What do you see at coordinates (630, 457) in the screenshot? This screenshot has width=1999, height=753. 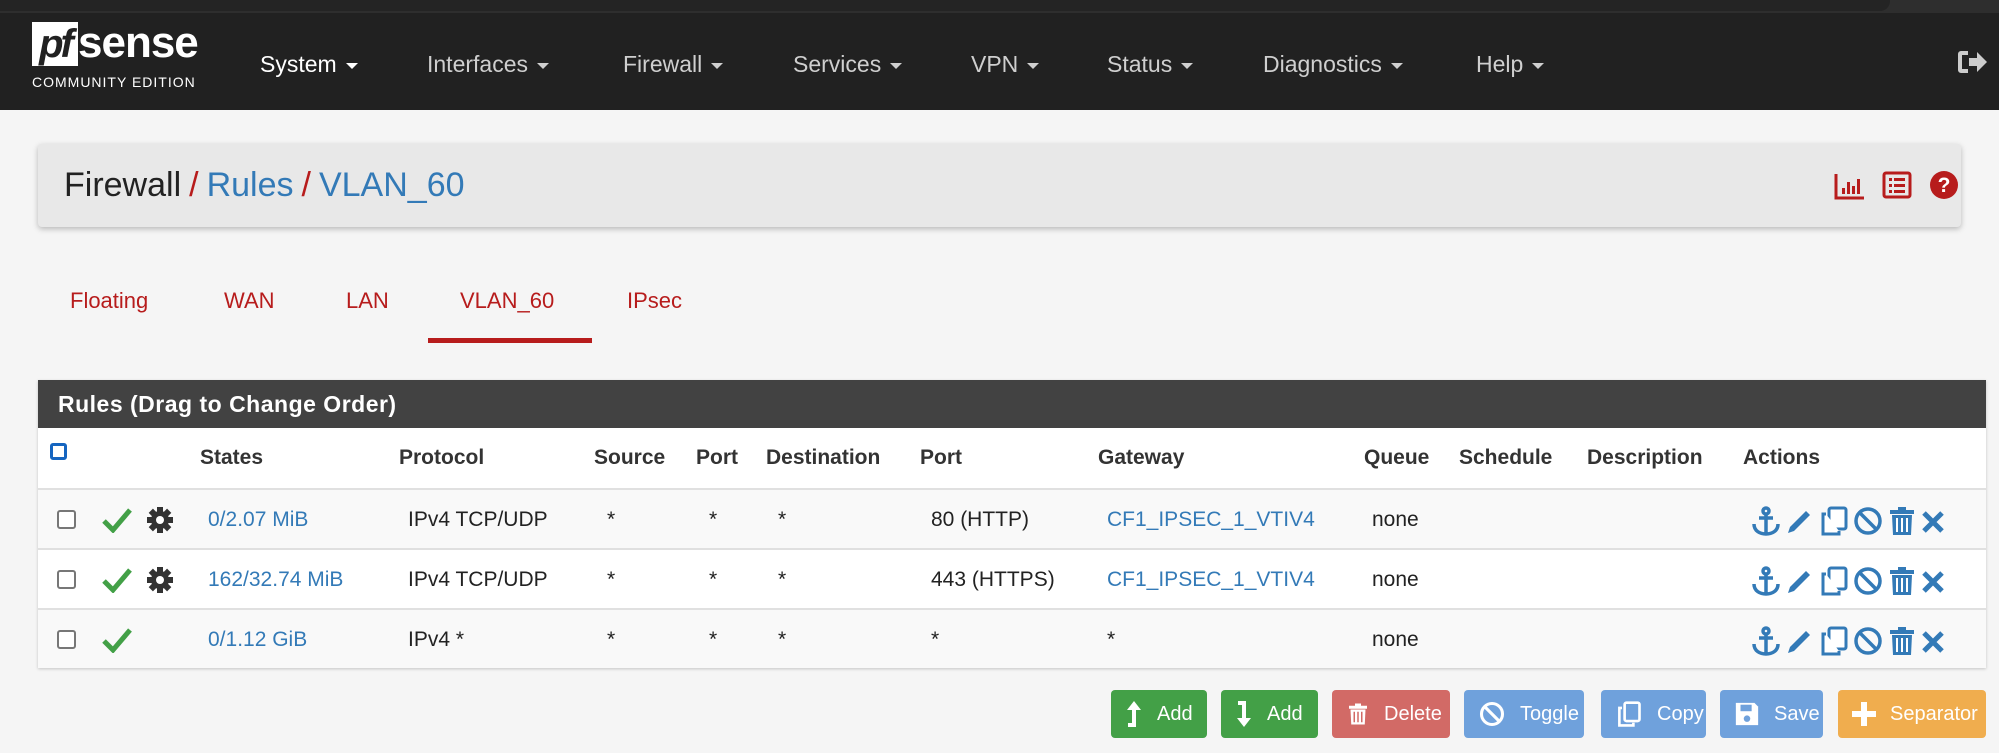 I see `col-source: Source` at bounding box center [630, 457].